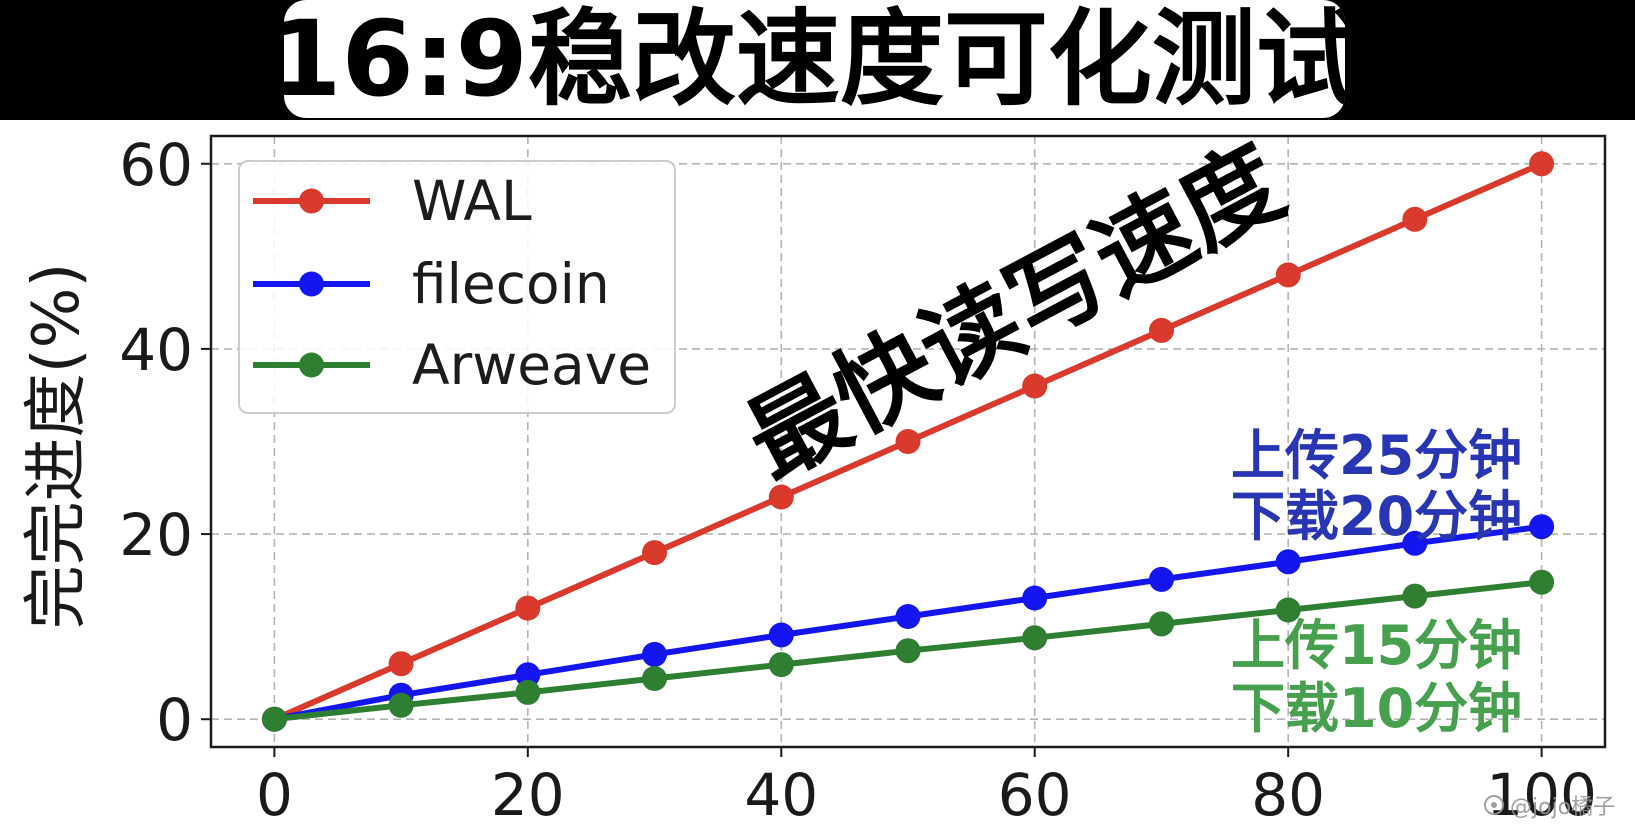  I want to click on legend-marker-wal, so click(311, 201).